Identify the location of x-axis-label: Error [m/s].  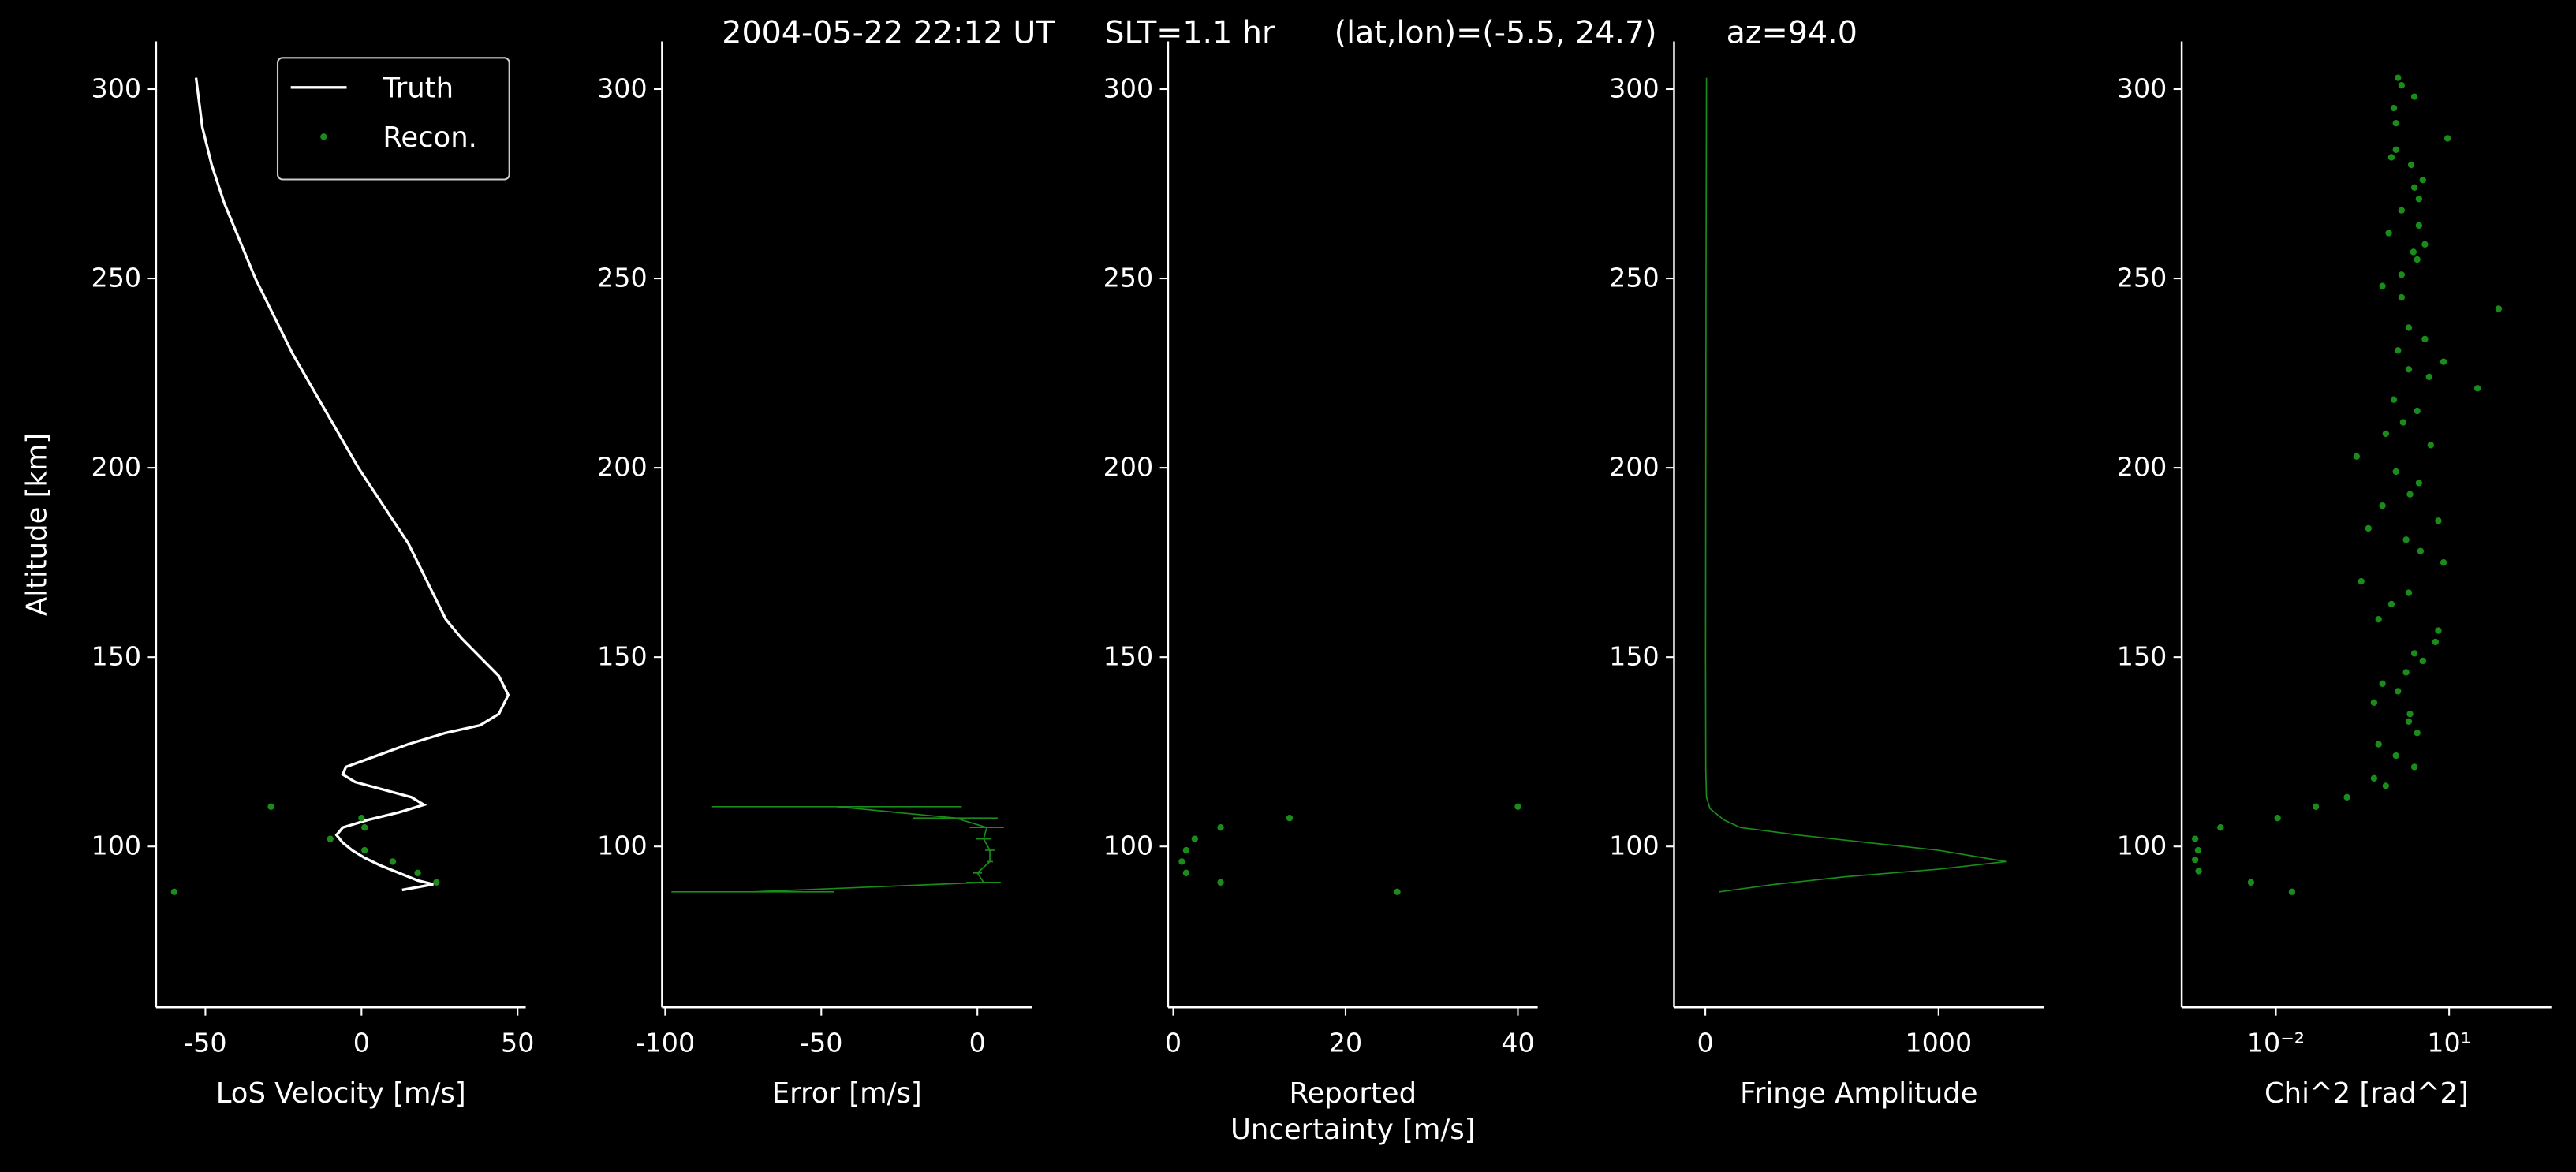
(847, 1094).